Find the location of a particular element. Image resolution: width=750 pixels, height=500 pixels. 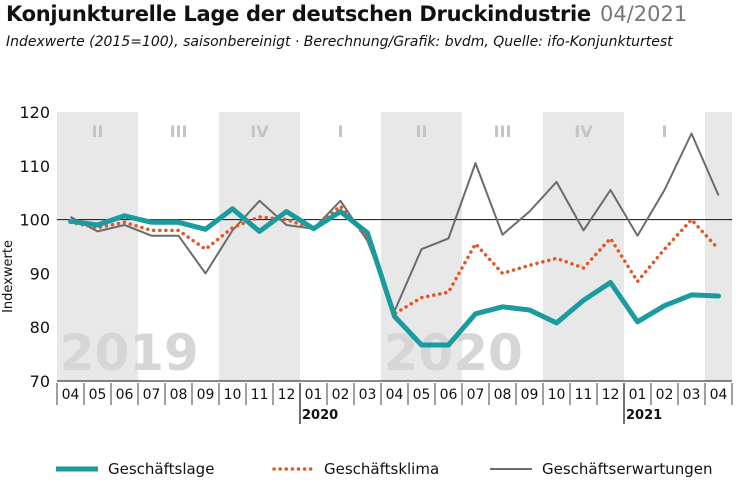

chart-date: 04/2021 is located at coordinates (643, 14).